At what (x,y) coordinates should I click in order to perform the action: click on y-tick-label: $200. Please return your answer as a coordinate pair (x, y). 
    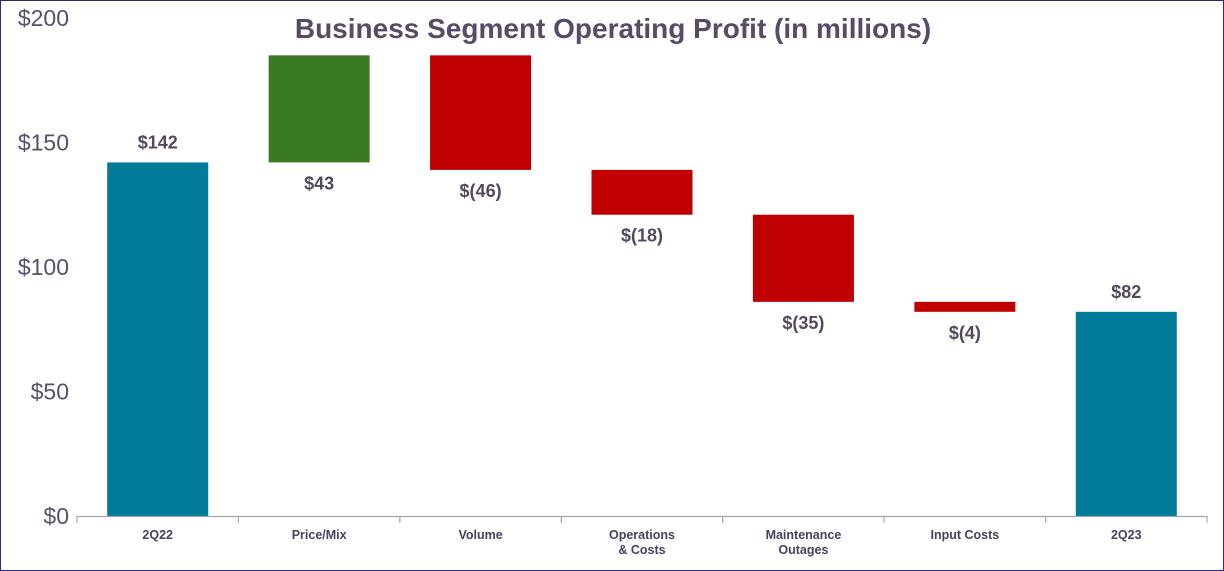
    Looking at the image, I should click on (43, 18).